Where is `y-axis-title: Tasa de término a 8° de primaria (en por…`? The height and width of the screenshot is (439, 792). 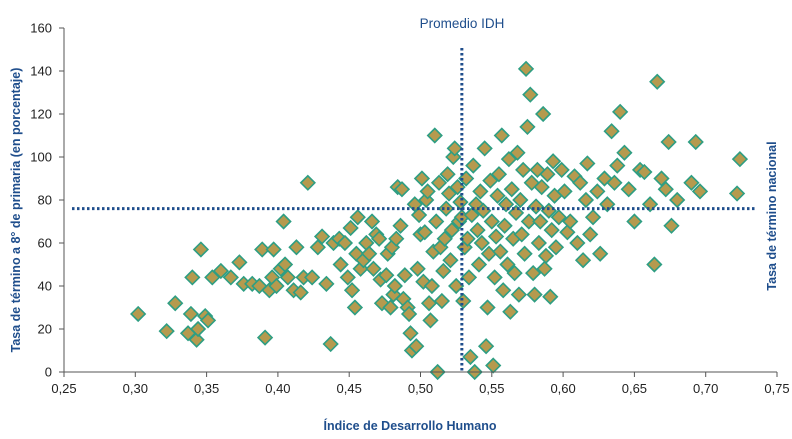 y-axis-title: Tasa de término a 8° de primaria (en por… is located at coordinates (16, 210).